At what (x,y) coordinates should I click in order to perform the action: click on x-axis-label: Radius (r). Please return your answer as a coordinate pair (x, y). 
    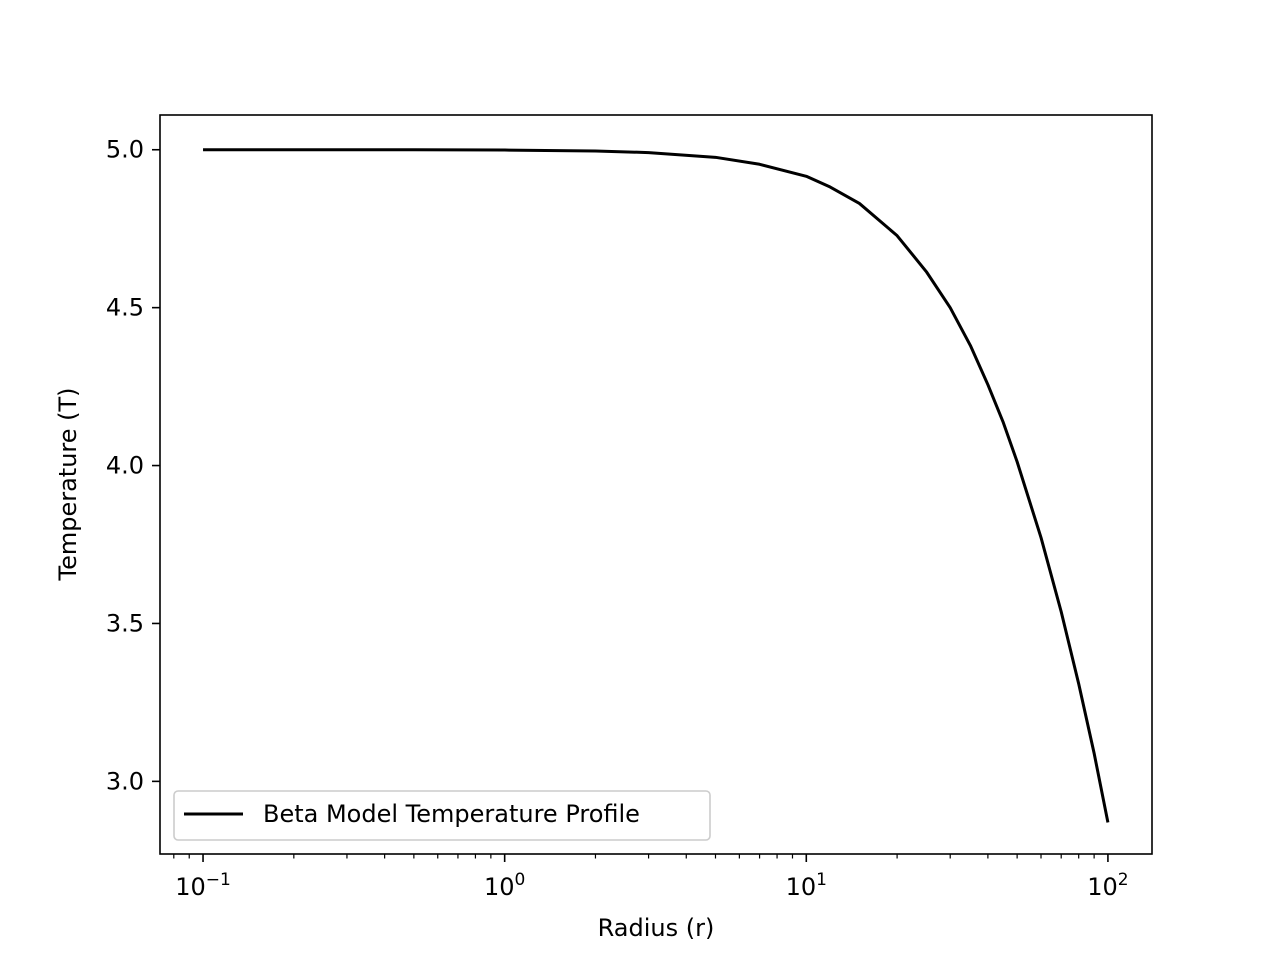
    Looking at the image, I should click on (656, 928).